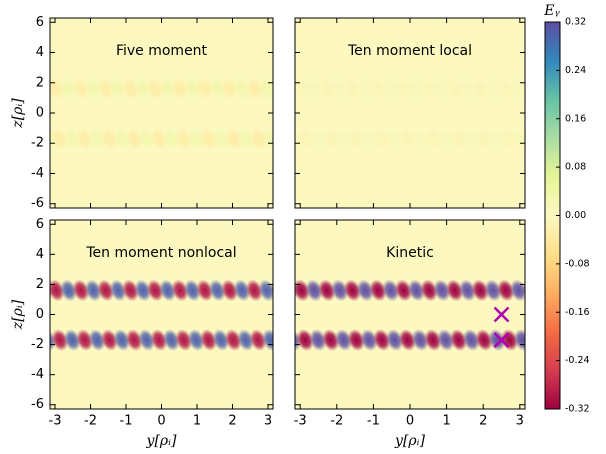  I want to click on x-axis-label: y[ρᵢ], so click(161, 441).